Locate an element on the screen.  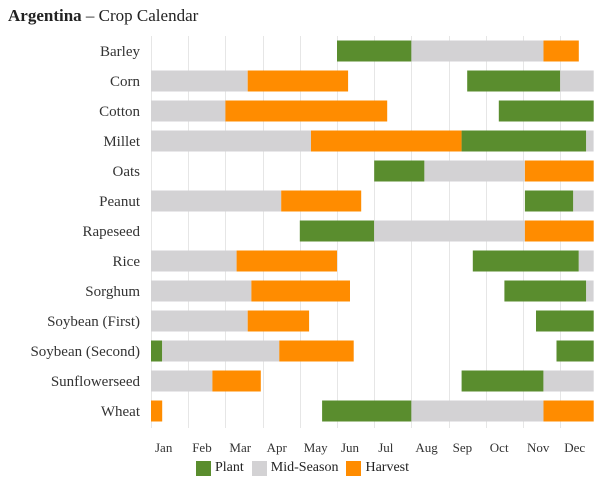
bar-millet-harvest is located at coordinates (386, 141).